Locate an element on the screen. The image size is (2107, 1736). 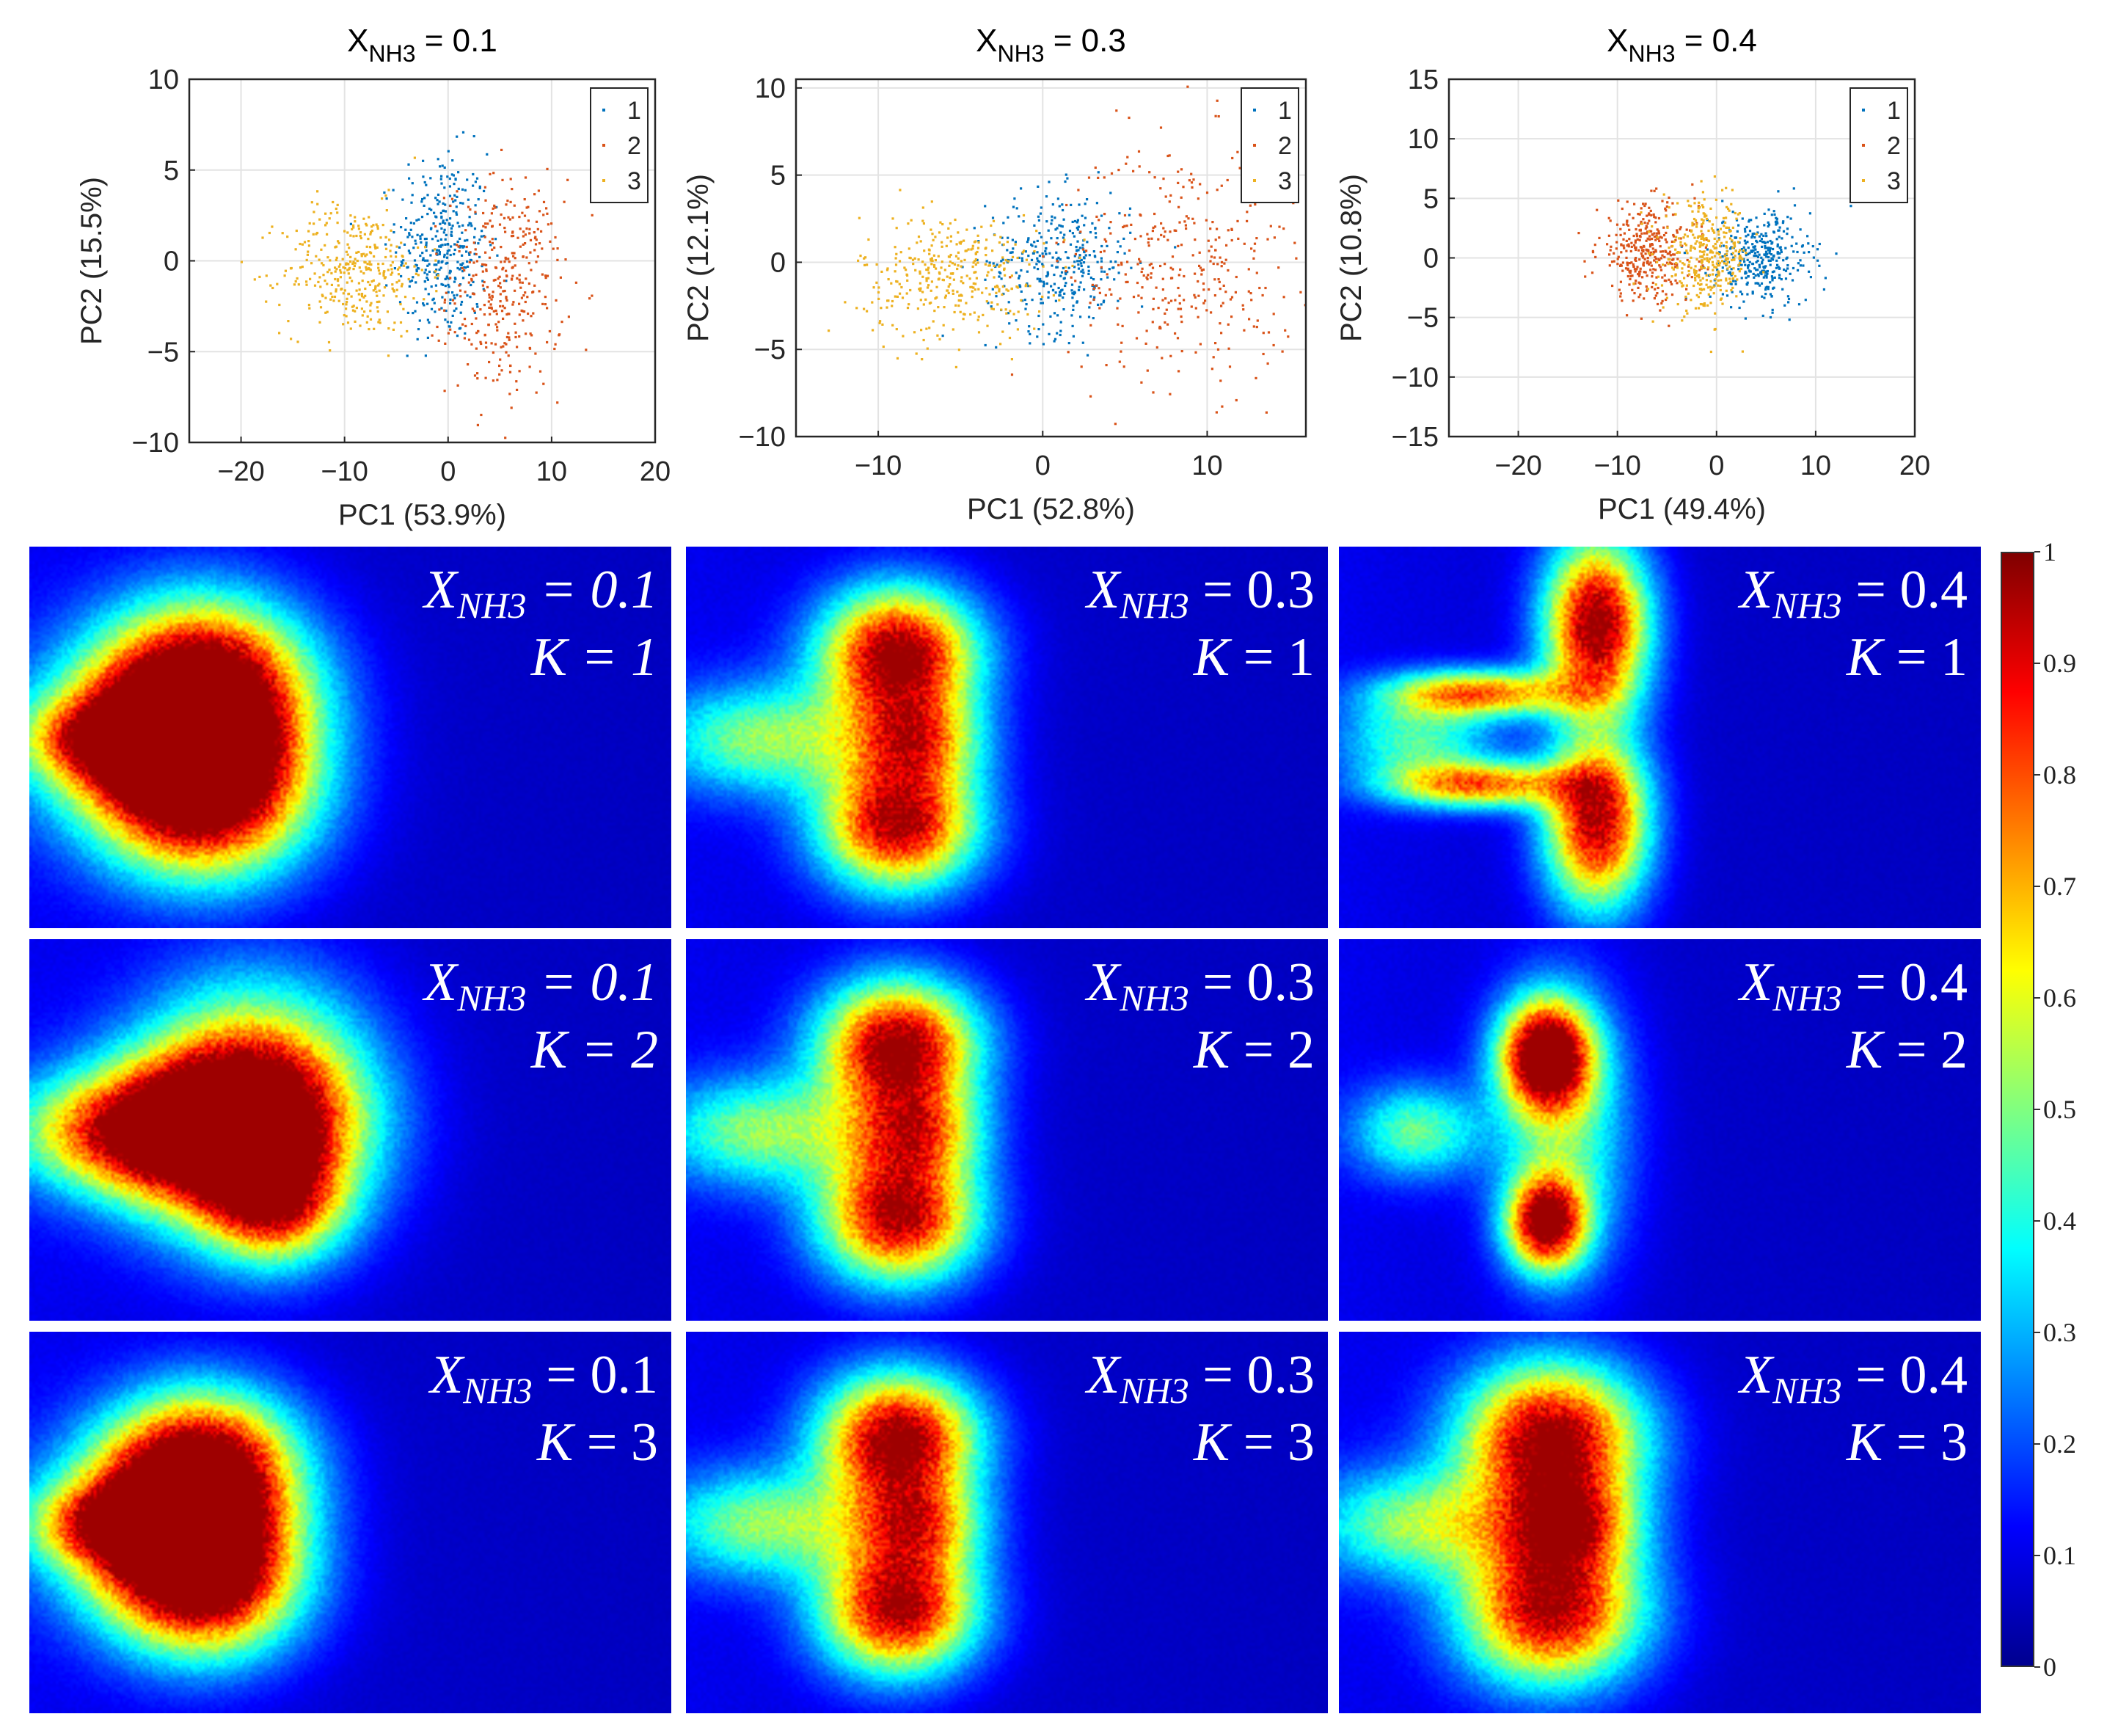
legend-label: 3 is located at coordinates (1285, 181).